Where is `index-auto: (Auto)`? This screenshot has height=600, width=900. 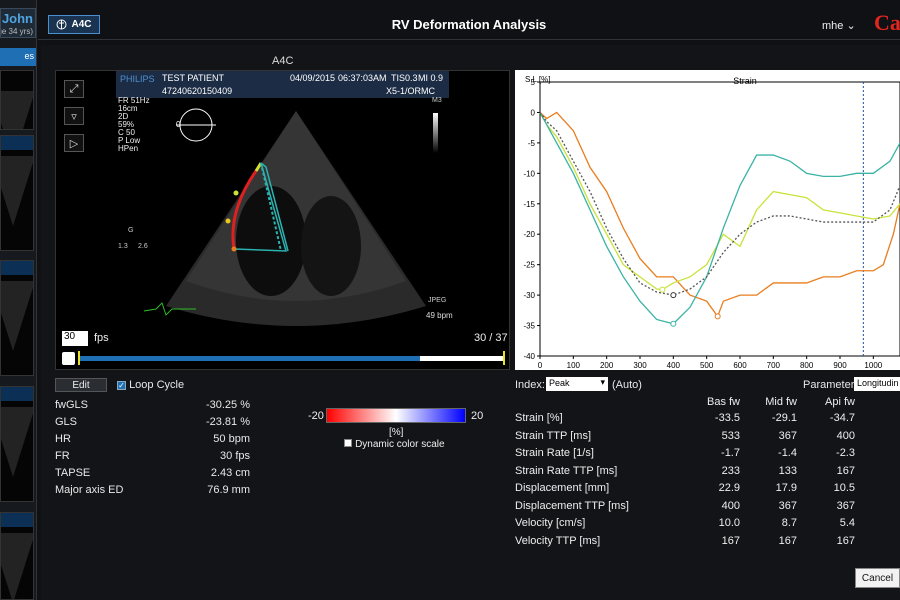 index-auto: (Auto) is located at coordinates (627, 385).